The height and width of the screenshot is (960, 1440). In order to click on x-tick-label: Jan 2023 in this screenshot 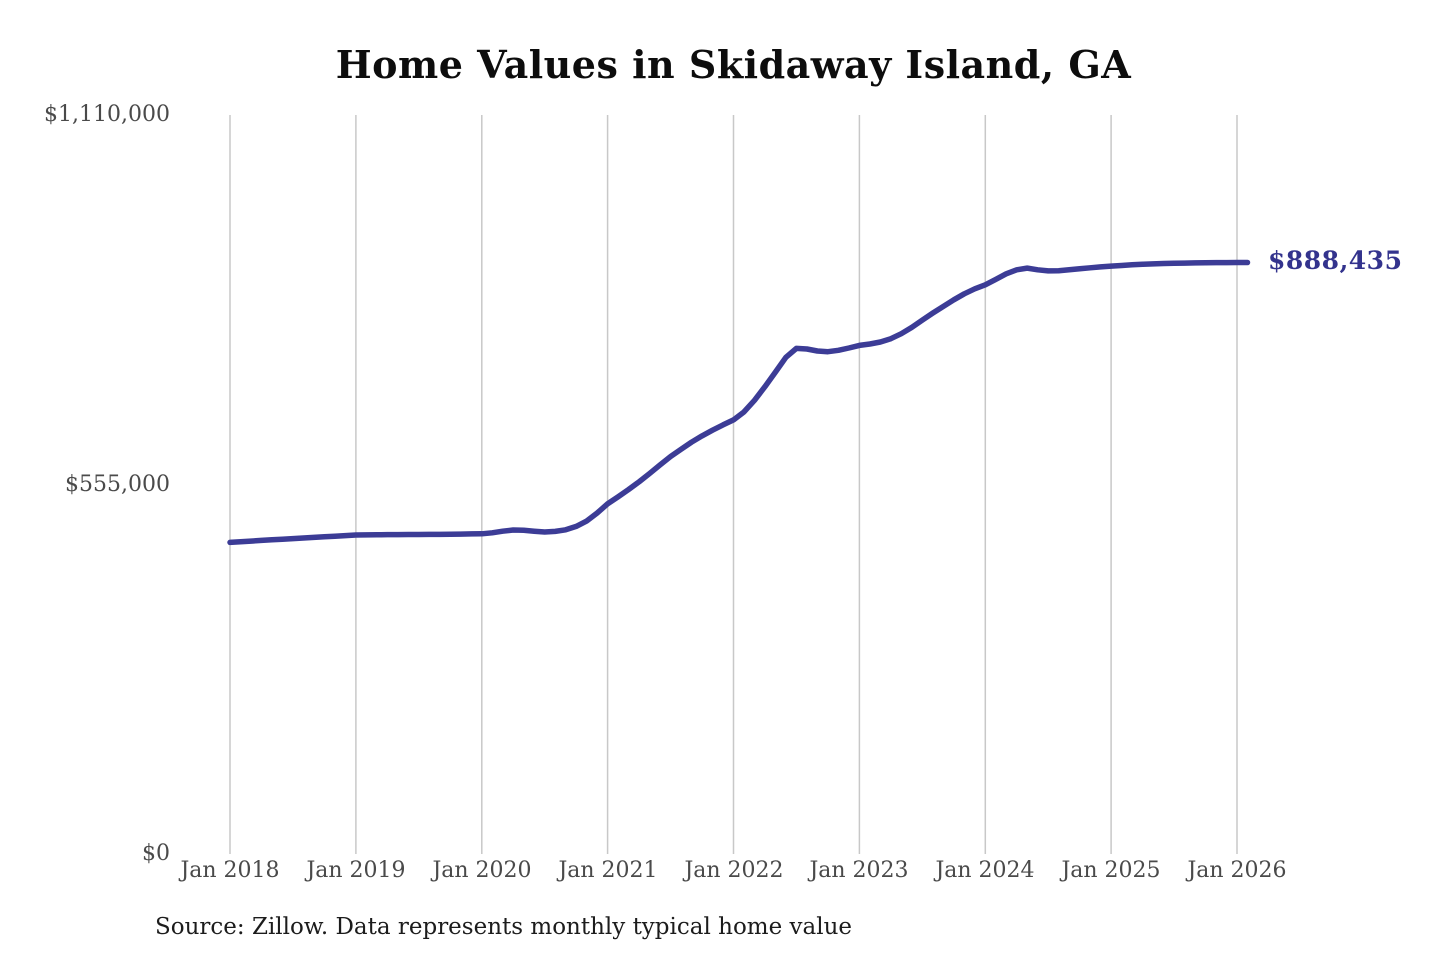, I will do `click(859, 870)`.